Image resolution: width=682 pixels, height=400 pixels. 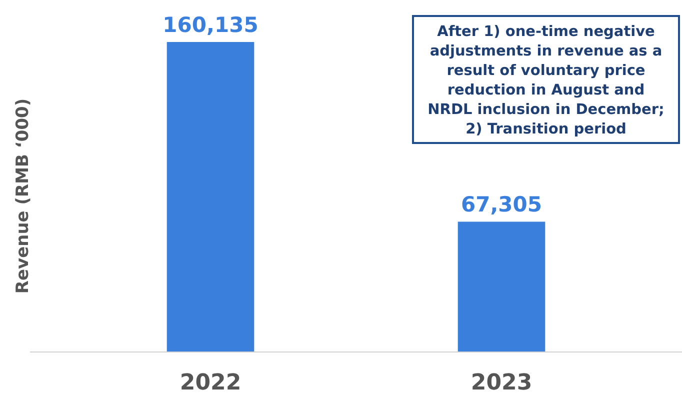 What do you see at coordinates (546, 81) in the screenshot?
I see `annotation: After 1) one-time negative adjustments in revenue as a result of voluntary price reduction in August and NRDL inclusion in December; 2) Transition period` at bounding box center [546, 81].